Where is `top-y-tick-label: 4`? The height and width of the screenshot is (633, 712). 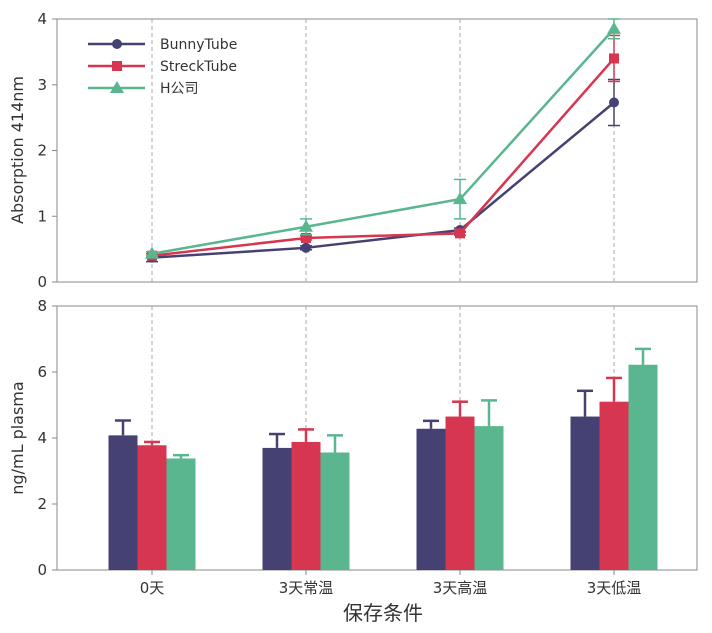
top-y-tick-label: 4 is located at coordinates (42, 19).